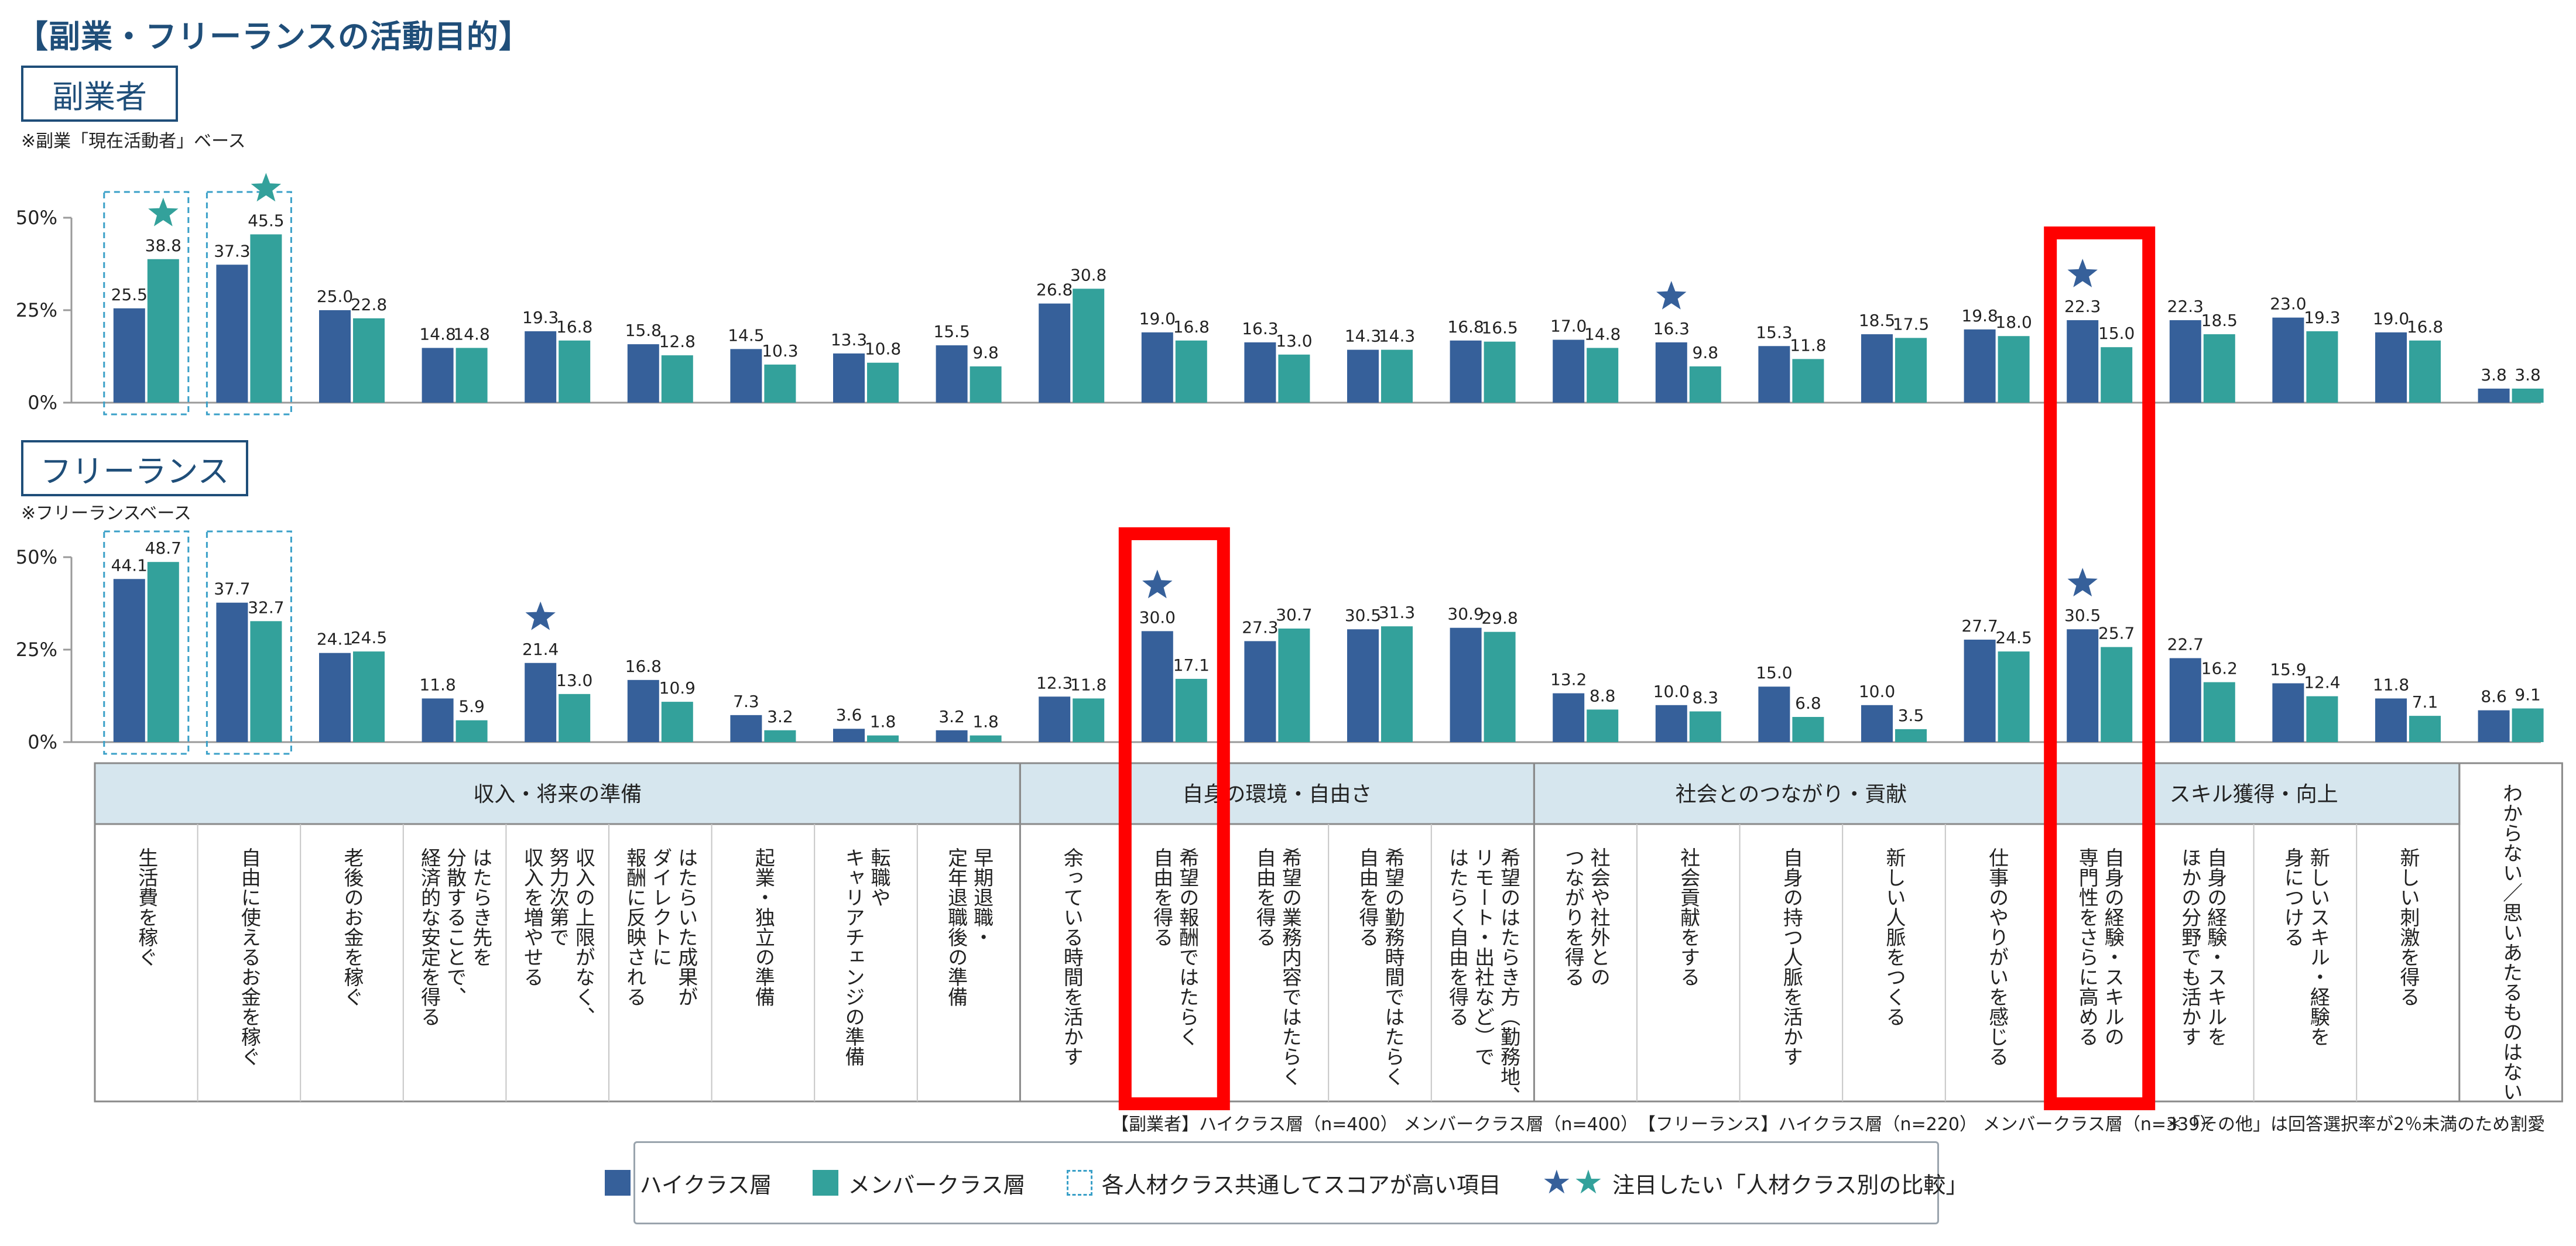  I want to click on data-label: 21.4, so click(540, 649).